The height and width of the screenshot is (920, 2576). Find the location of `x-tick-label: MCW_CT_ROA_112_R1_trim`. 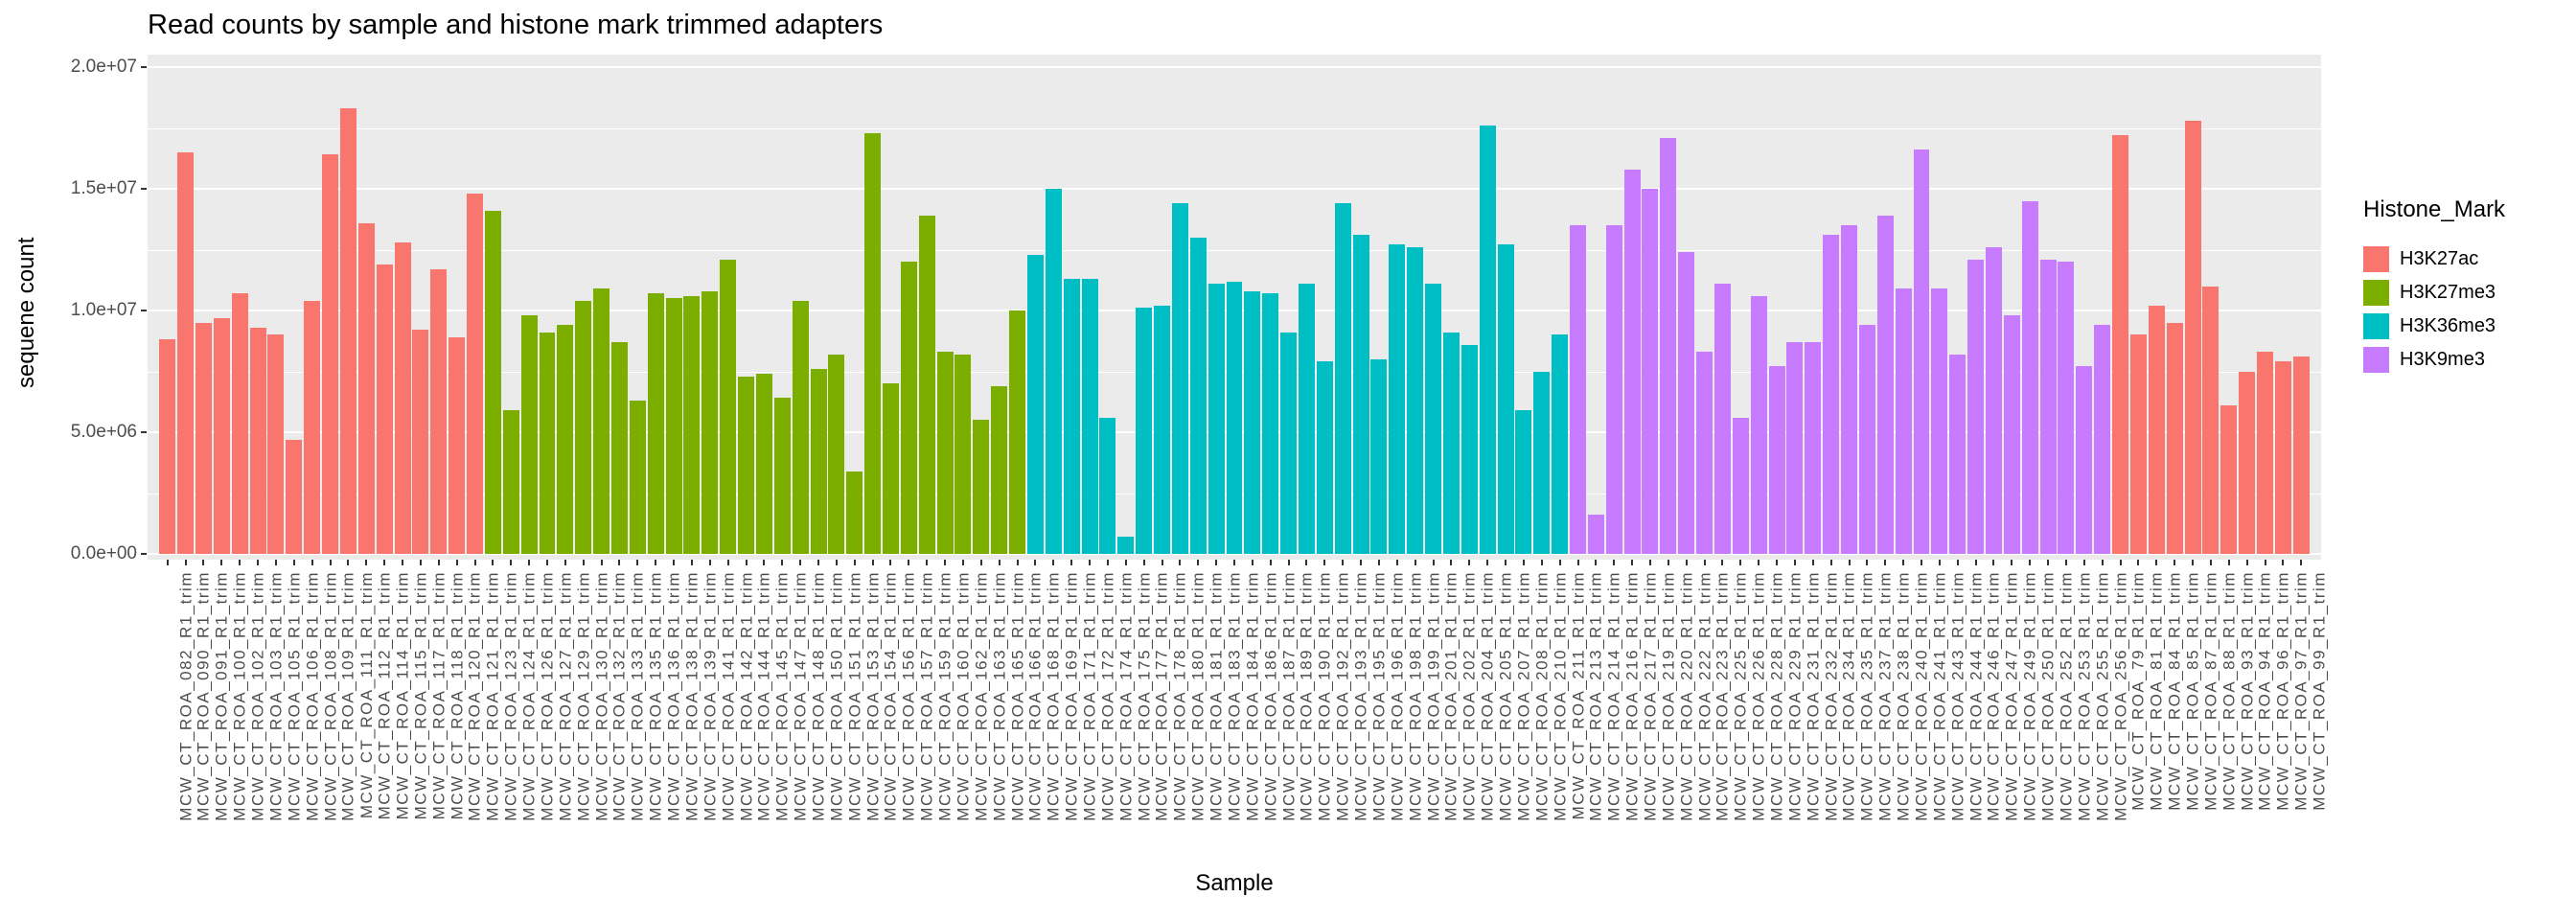

x-tick-label: MCW_CT_ROA_112_R1_trim is located at coordinates (384, 695).